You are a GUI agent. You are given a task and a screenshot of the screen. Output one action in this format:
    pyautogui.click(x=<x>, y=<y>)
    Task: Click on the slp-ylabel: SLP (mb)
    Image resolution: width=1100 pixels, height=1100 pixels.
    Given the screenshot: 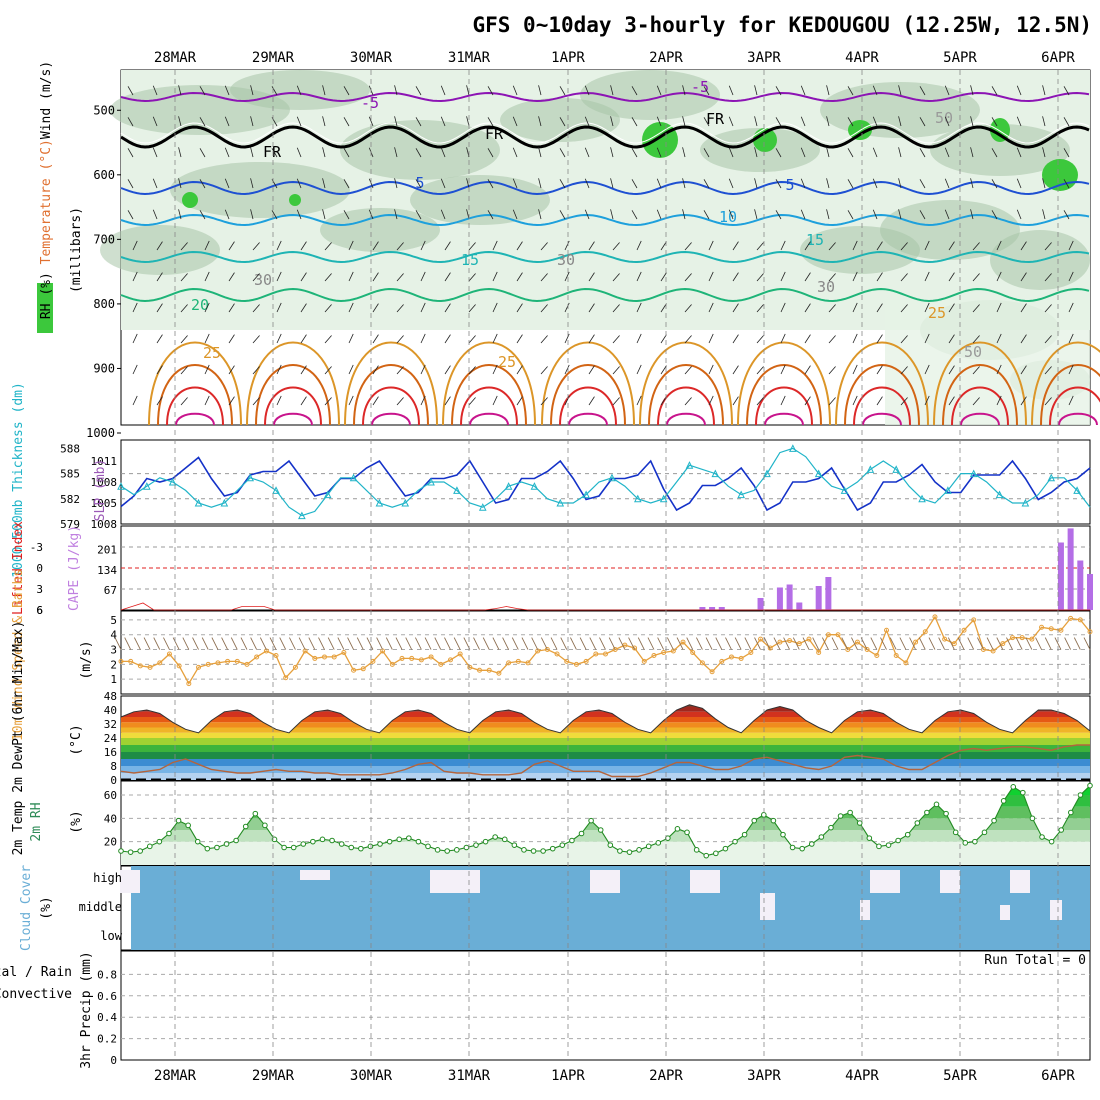 What is the action you would take?
    pyautogui.click(x=100, y=490)
    